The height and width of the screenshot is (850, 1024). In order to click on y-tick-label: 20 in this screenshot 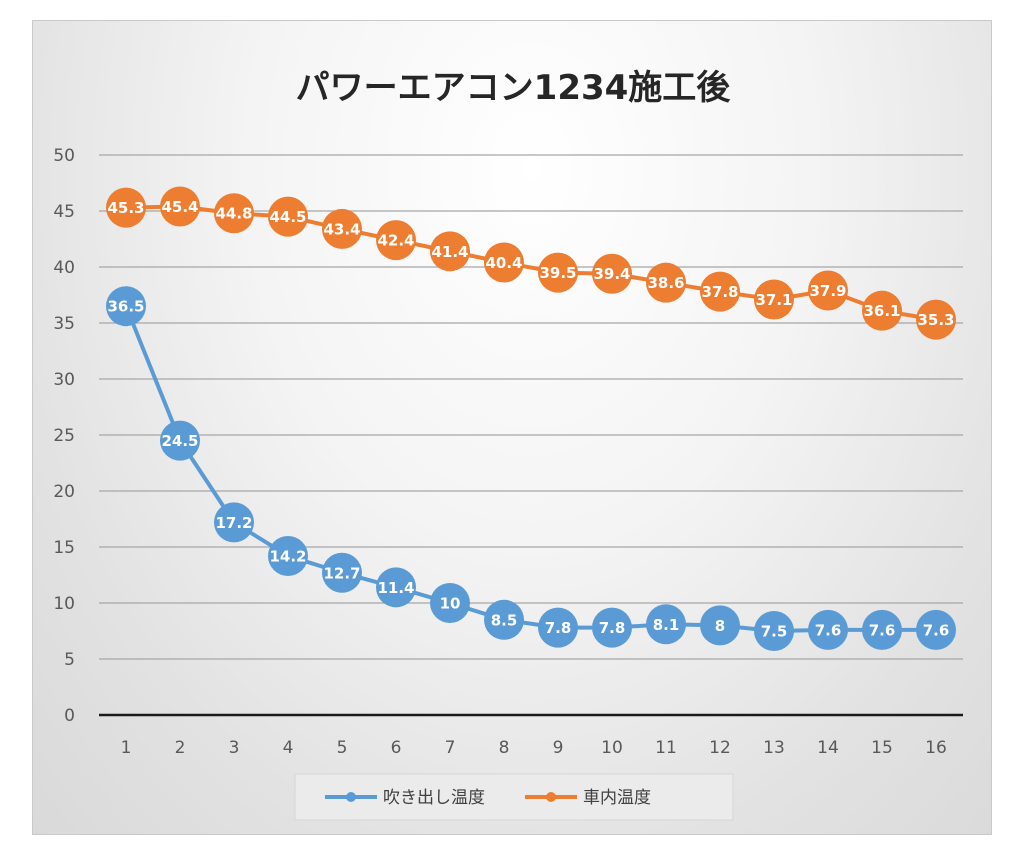, I will do `click(64, 492)`.